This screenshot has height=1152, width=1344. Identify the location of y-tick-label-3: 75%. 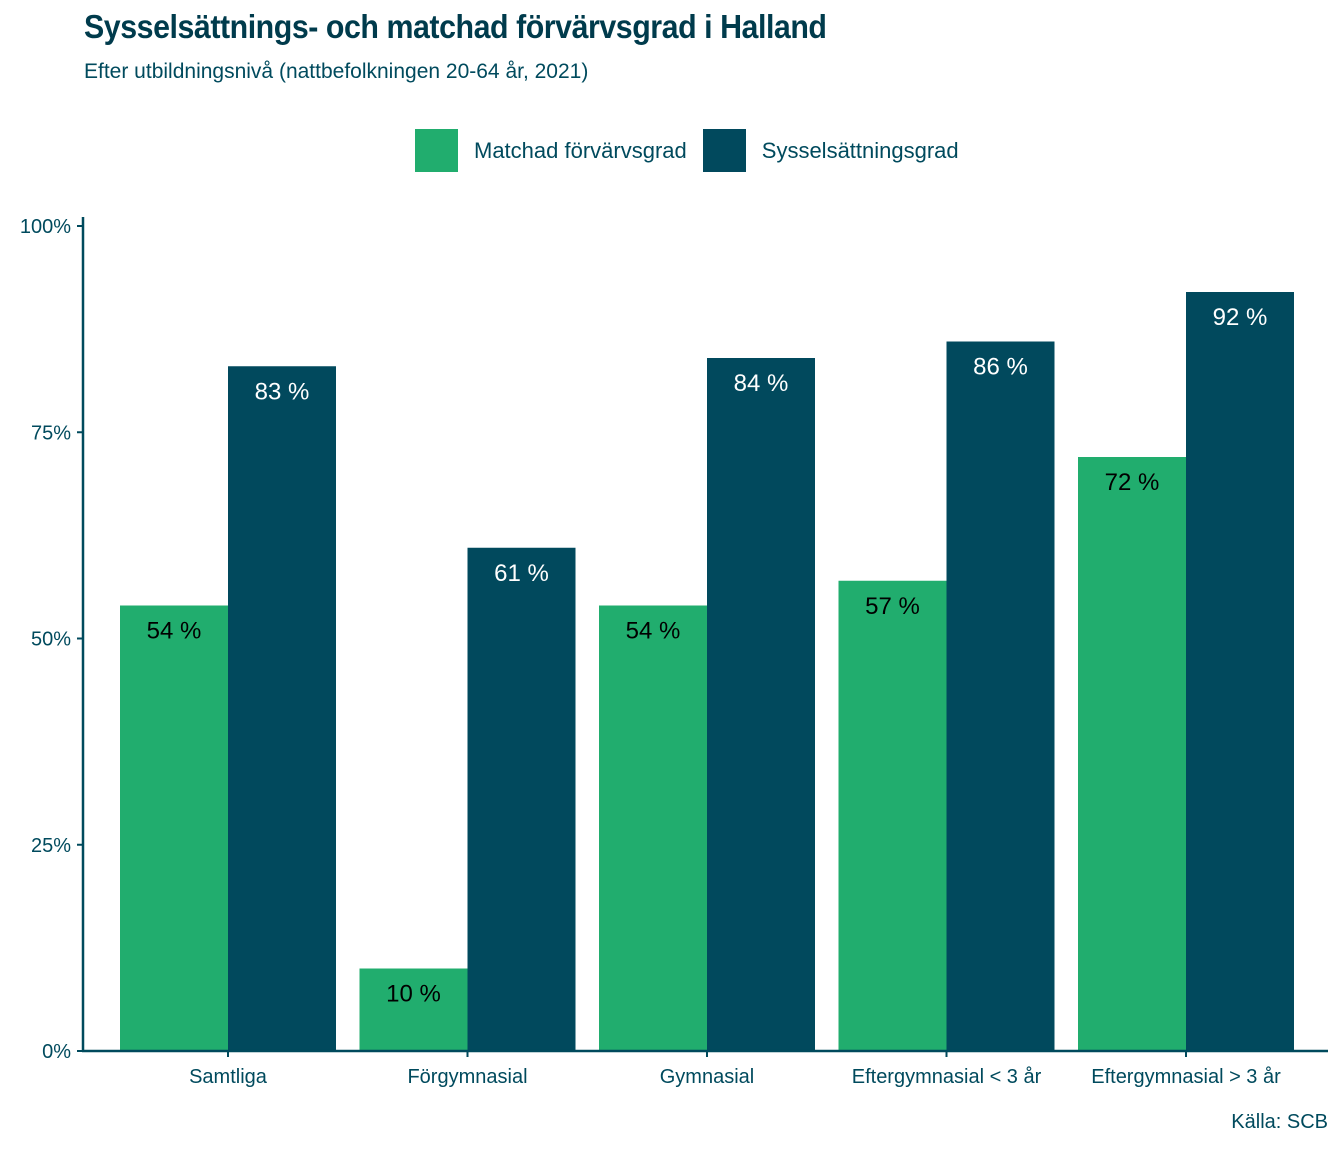
(51, 433).